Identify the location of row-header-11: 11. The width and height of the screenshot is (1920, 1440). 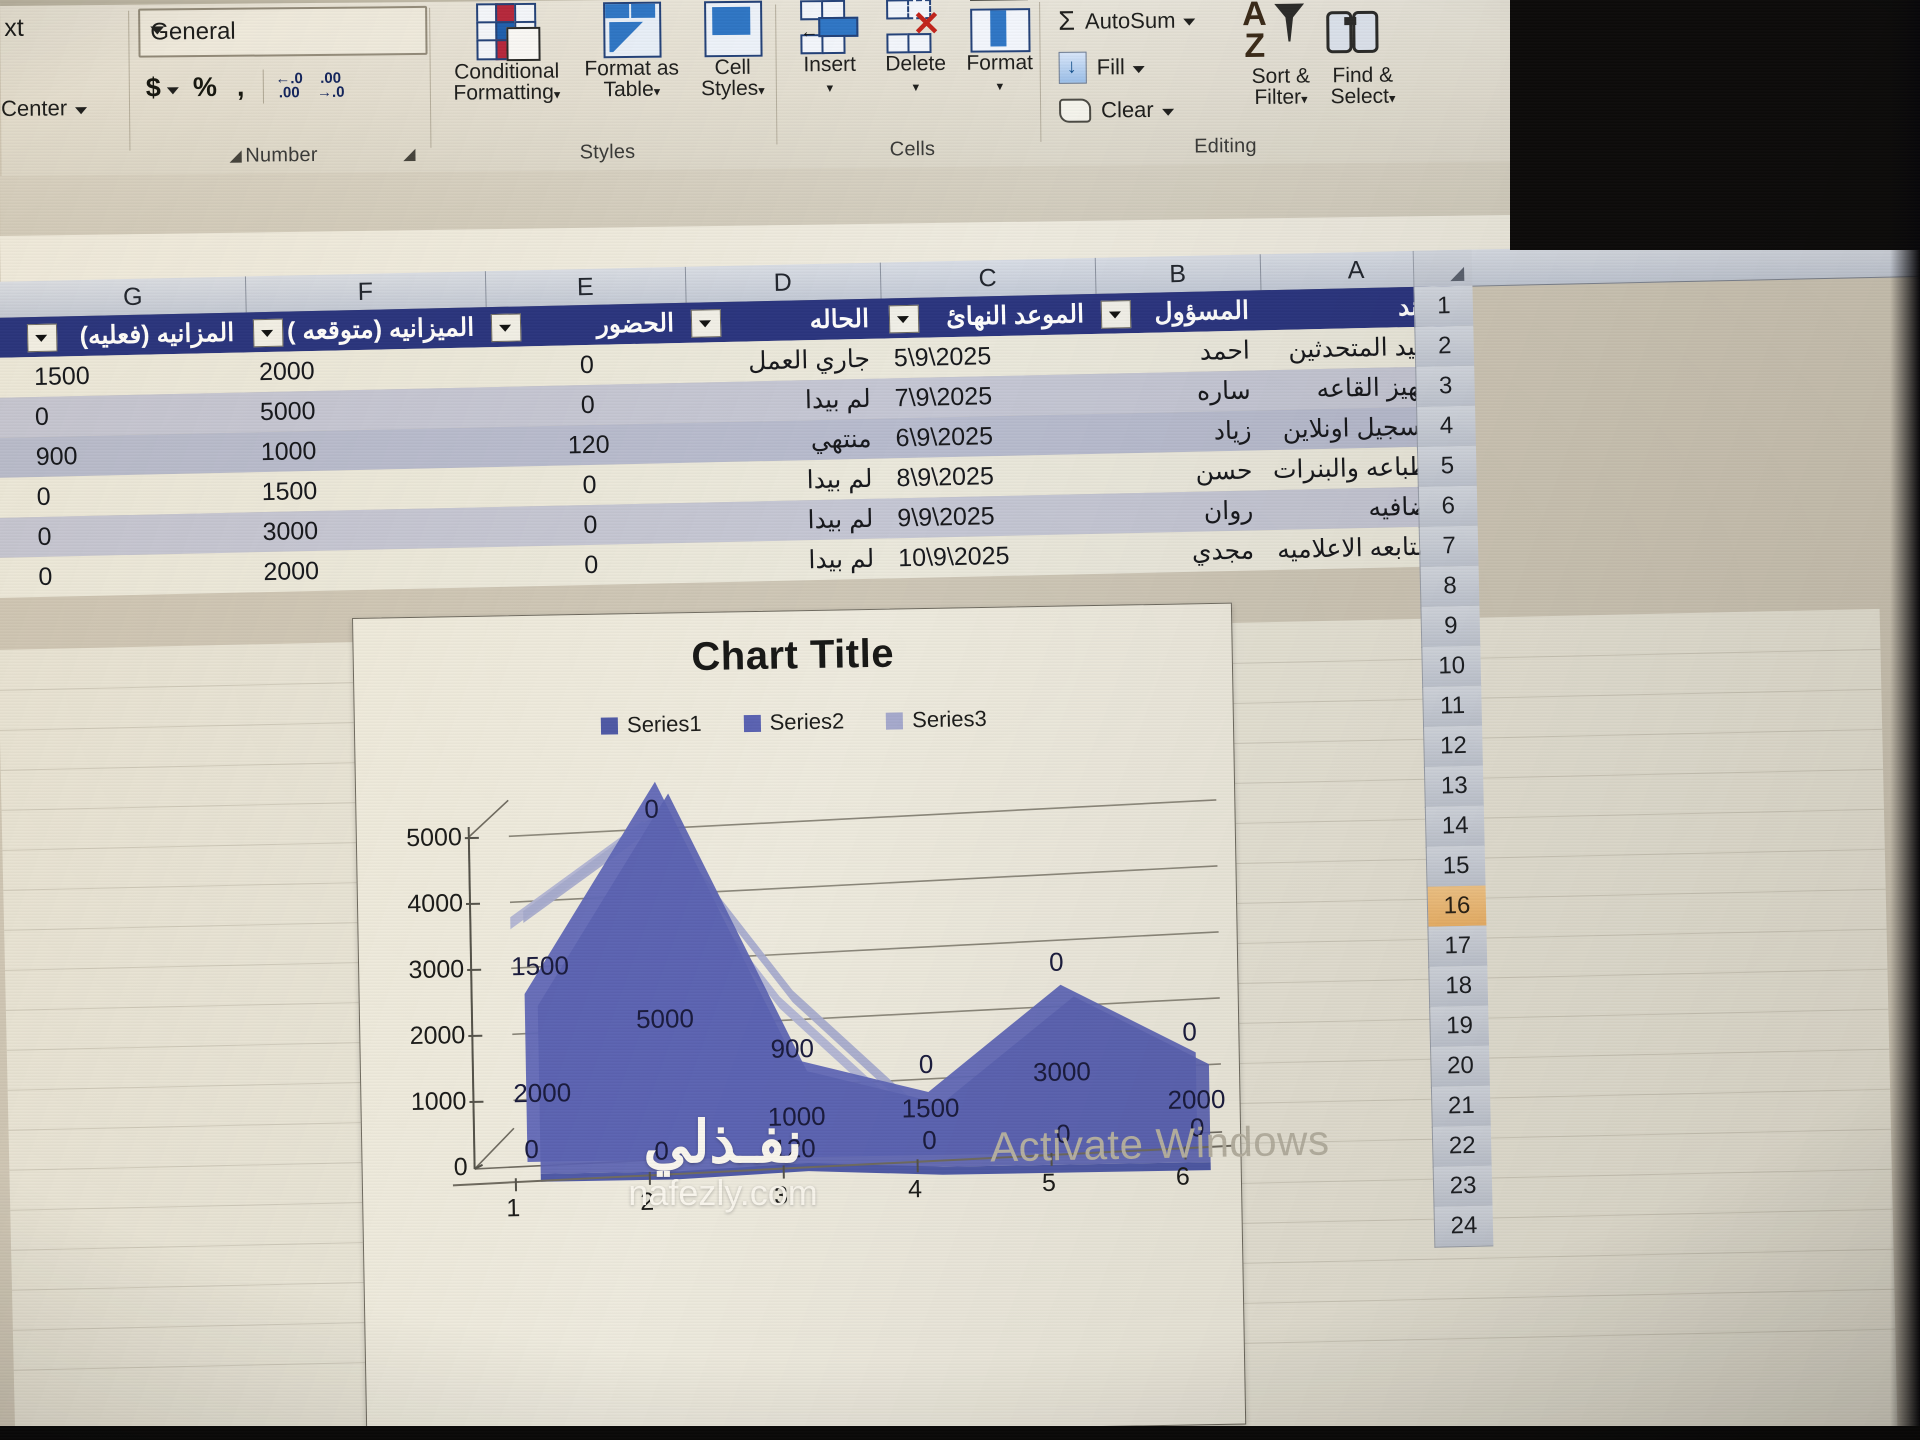
(1452, 706).